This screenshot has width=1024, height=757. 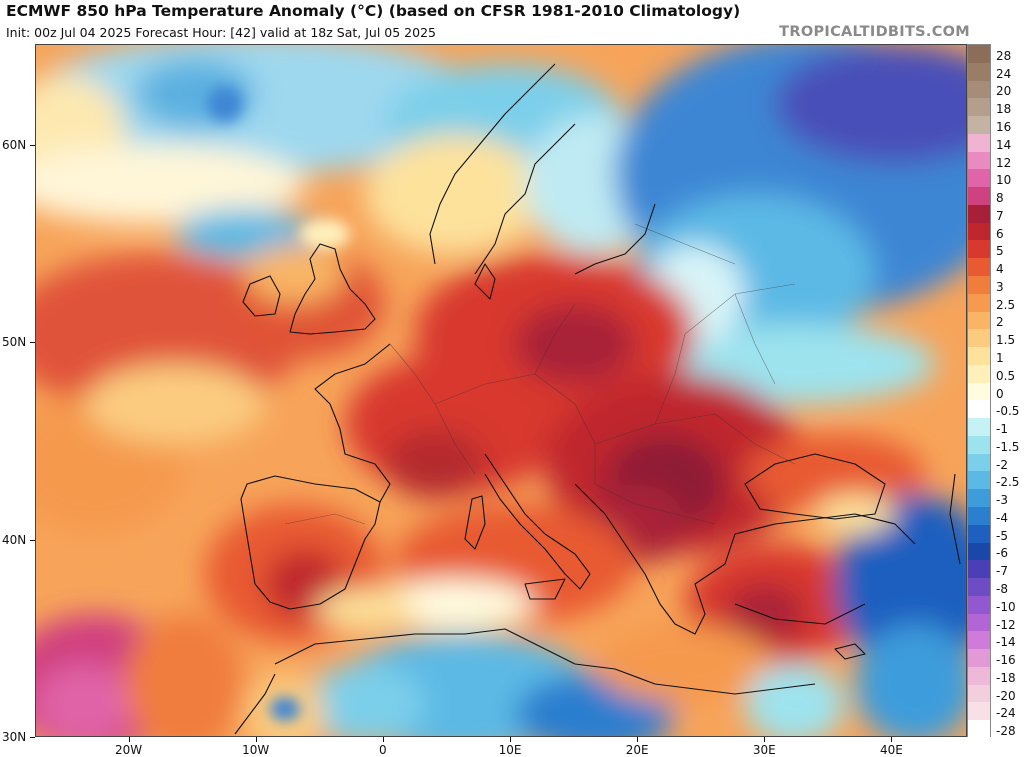 What do you see at coordinates (1000, 251) in the screenshot?
I see `colorbar-label: 5` at bounding box center [1000, 251].